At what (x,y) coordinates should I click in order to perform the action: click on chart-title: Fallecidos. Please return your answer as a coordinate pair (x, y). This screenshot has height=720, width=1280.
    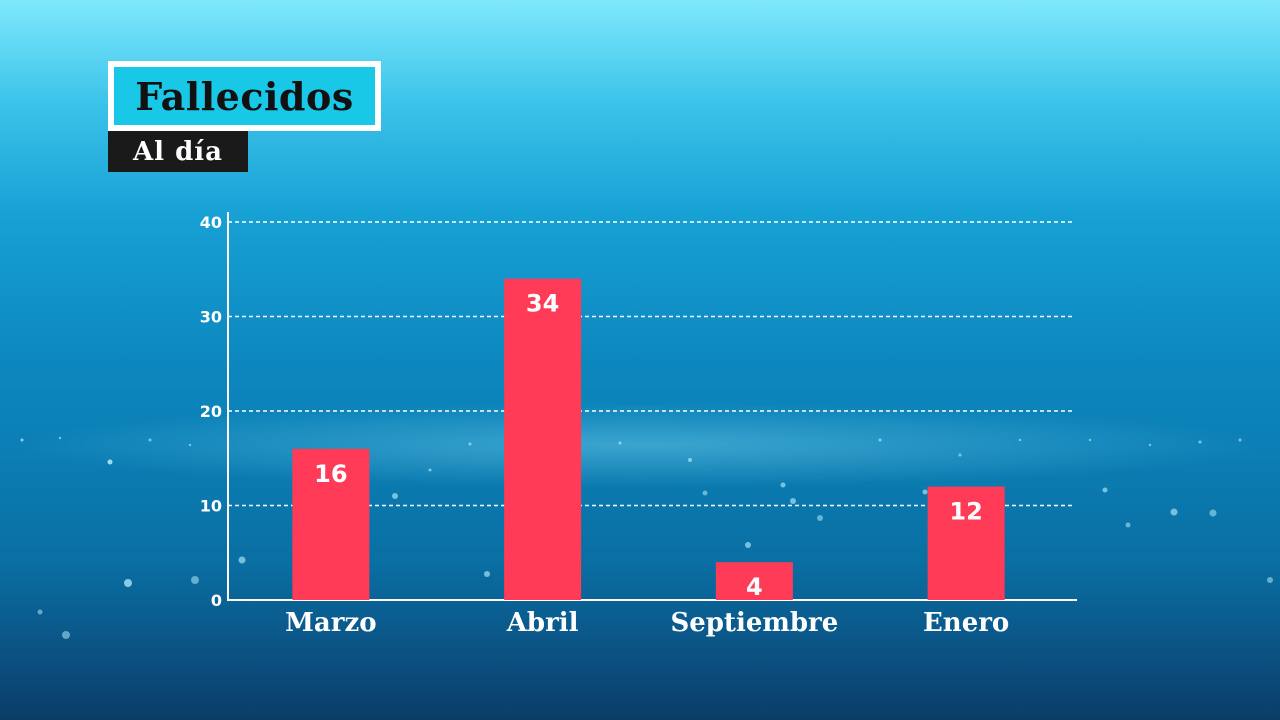
    Looking at the image, I should click on (244, 96).